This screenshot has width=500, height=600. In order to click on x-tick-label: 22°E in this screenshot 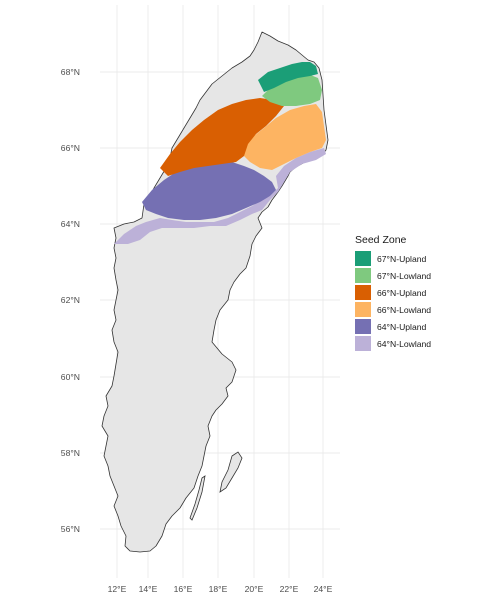, I will do `click(289, 589)`.